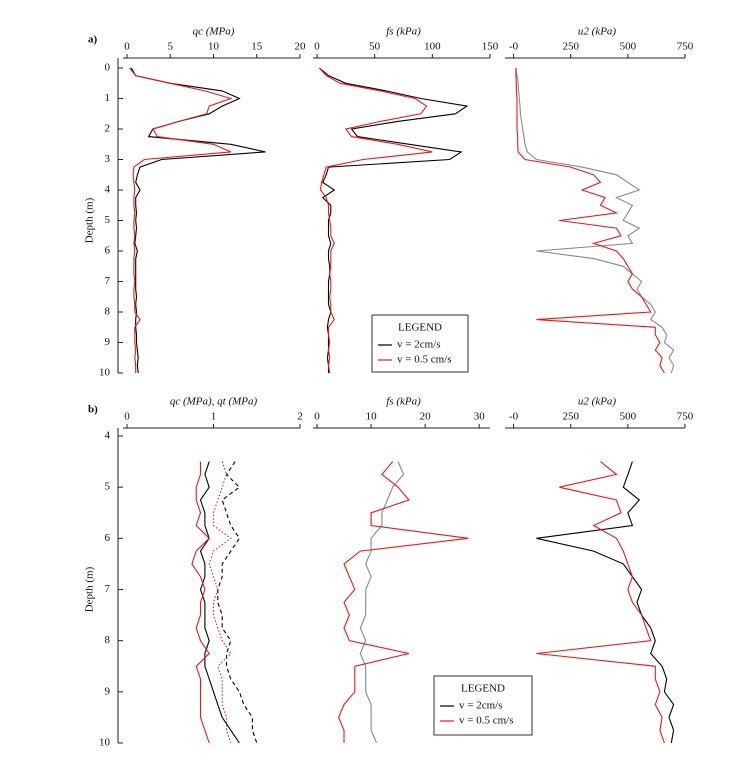 The height and width of the screenshot is (770, 748). Describe the element at coordinates (214, 32) in the screenshot. I see `axis-title: qc (MPa)` at that location.